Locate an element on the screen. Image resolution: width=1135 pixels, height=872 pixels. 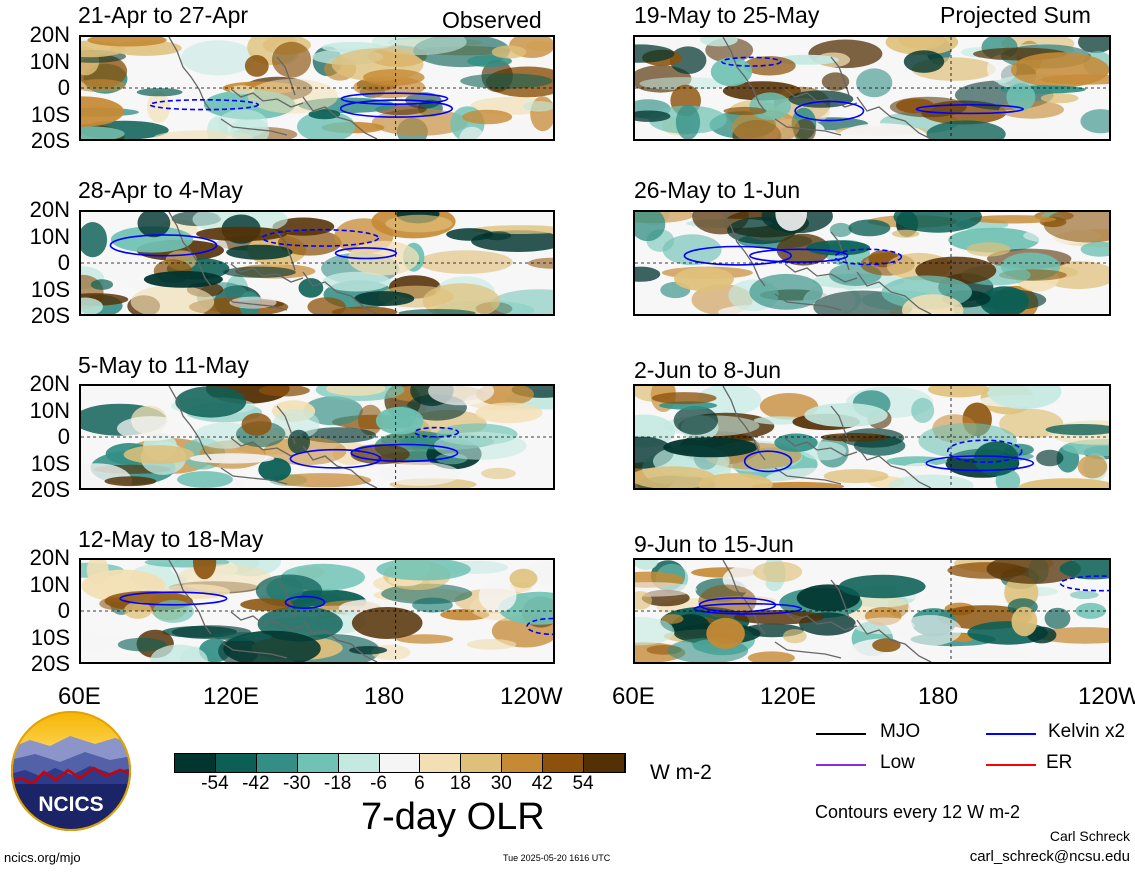
lat-tick-label: 10S is located at coordinates (50, 289).